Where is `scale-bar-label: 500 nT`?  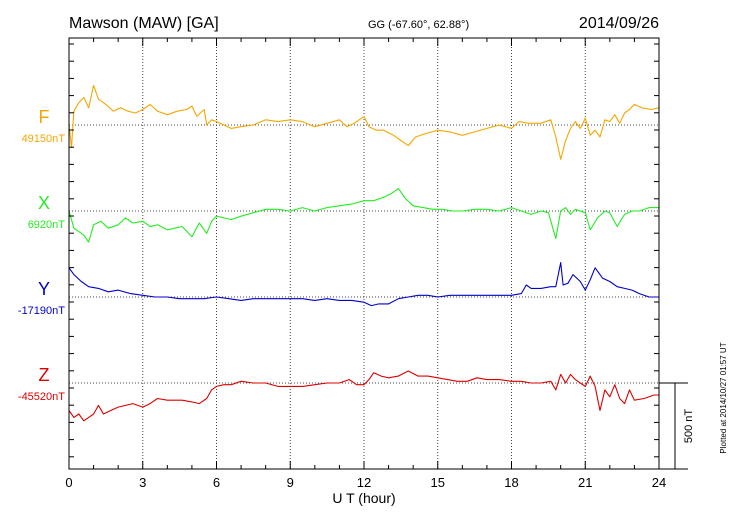 scale-bar-label: 500 nT is located at coordinates (689, 426).